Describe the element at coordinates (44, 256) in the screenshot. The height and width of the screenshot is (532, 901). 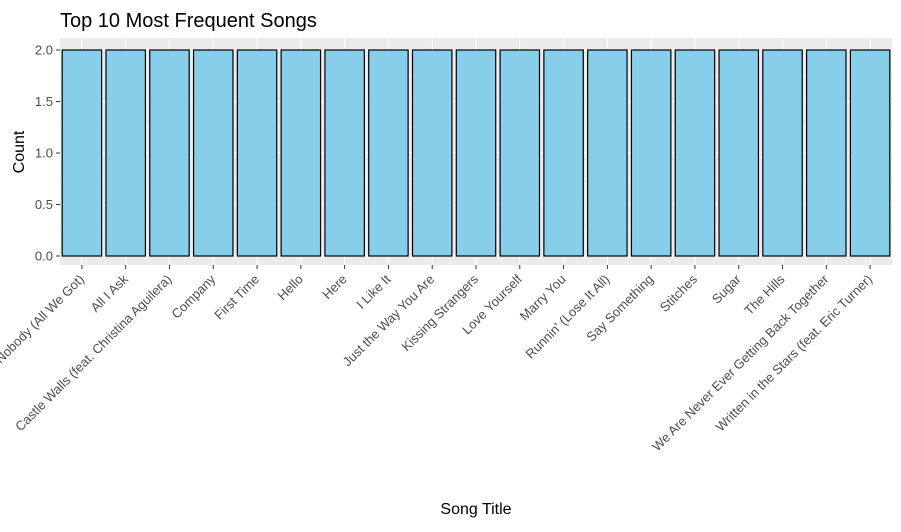
I see `y-tick-label: 0.0` at that location.